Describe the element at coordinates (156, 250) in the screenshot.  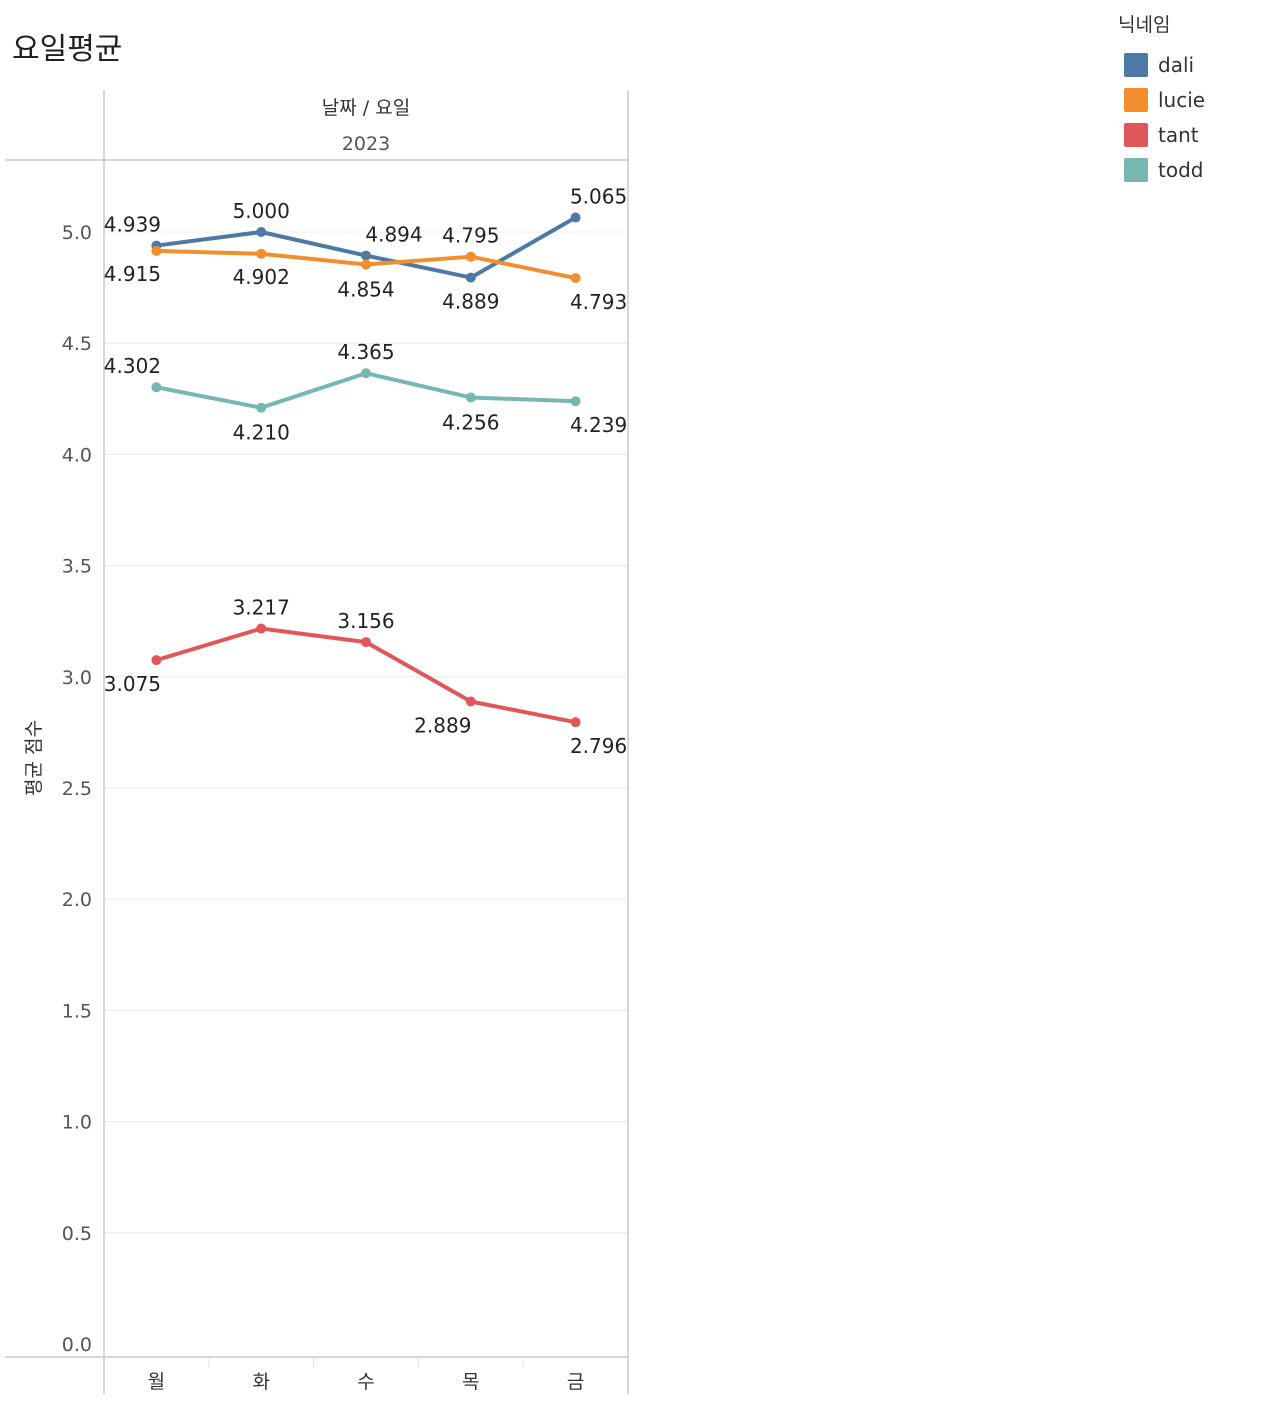
I see `data-point-lucie-월` at that location.